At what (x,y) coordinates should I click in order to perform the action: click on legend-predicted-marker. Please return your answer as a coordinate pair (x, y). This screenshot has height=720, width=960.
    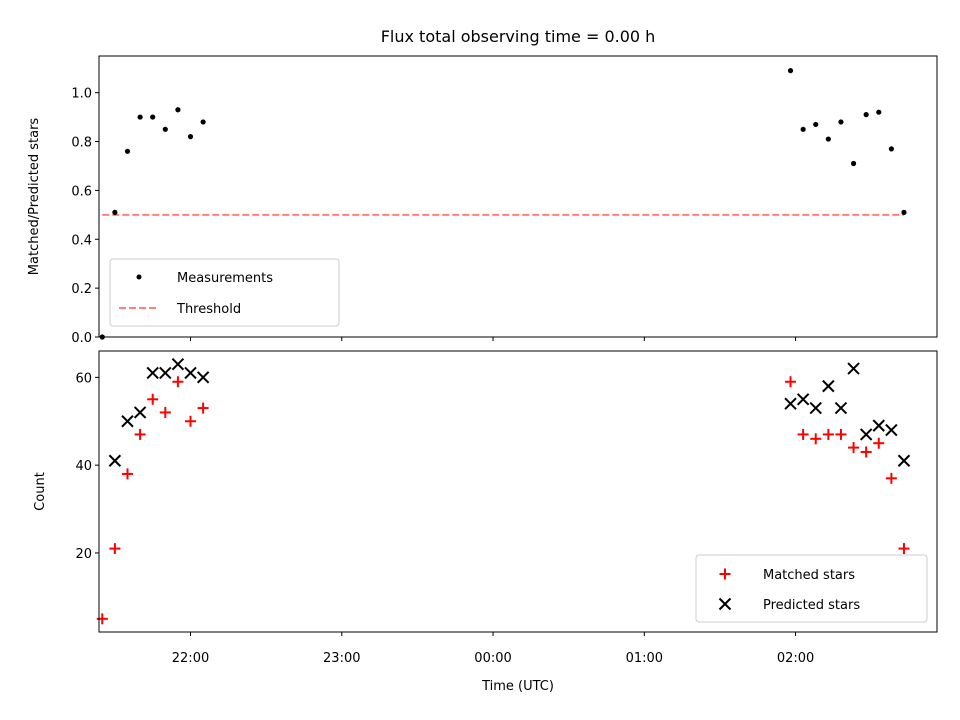
    Looking at the image, I should click on (725, 604).